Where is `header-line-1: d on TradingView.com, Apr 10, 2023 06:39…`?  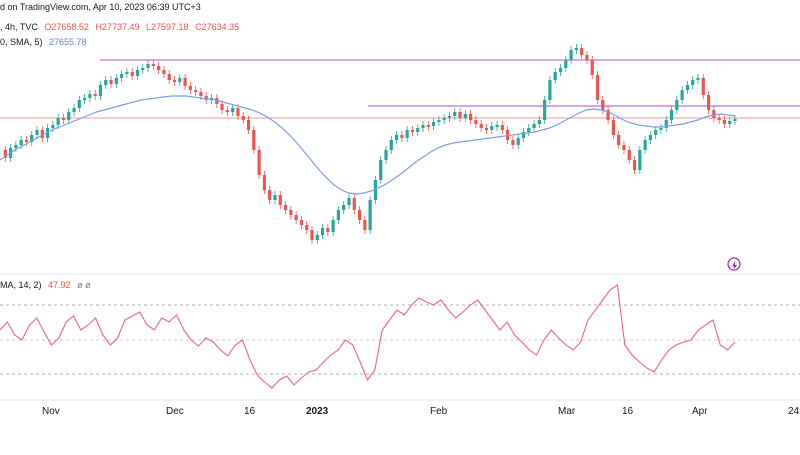
header-line-1: d on TradingView.com, Apr 10, 2023 06:39… is located at coordinates (102, 7).